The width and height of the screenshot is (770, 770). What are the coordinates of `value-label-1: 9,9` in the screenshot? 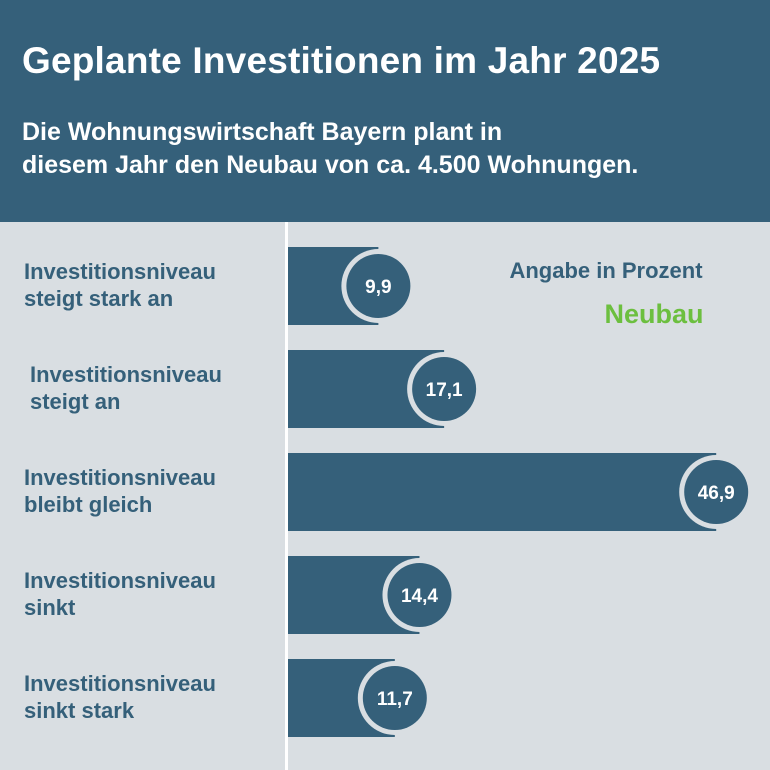 It's located at (378, 287).